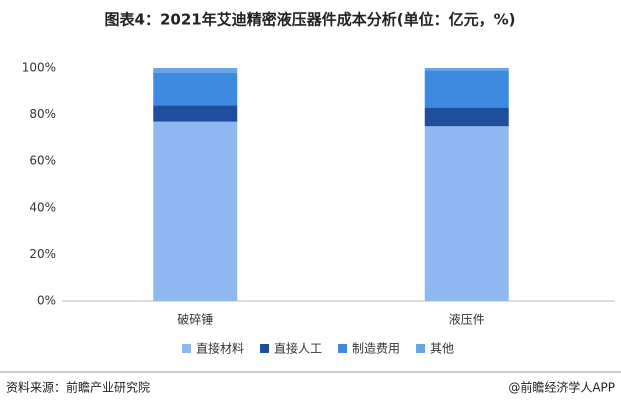 The height and width of the screenshot is (405, 621). What do you see at coordinates (310, 20) in the screenshot?
I see `chart-title: 图表4：2021年艾迪精密液压器件成本分析(单位：亿元，%)` at bounding box center [310, 20].